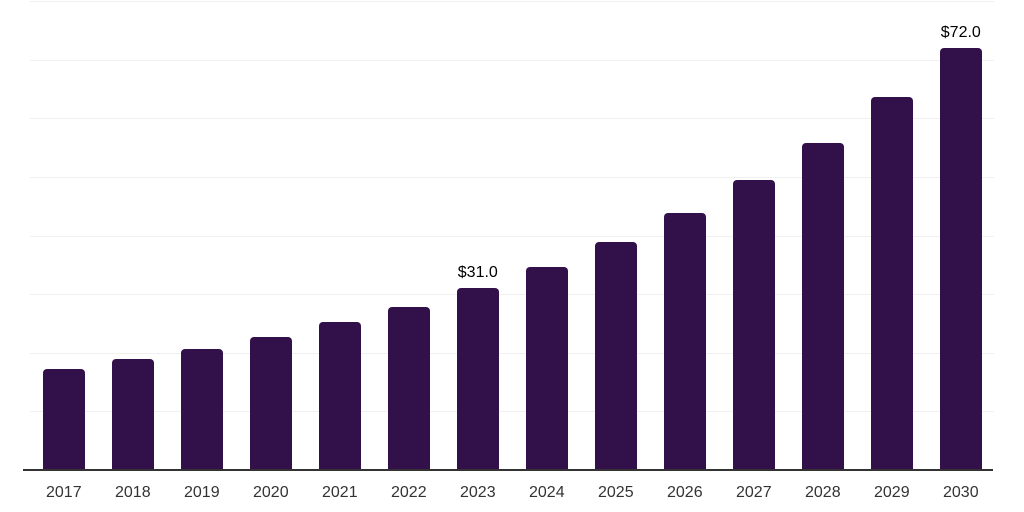 The height and width of the screenshot is (512, 1024). I want to click on x-tick-2027: 2027, so click(754, 492).